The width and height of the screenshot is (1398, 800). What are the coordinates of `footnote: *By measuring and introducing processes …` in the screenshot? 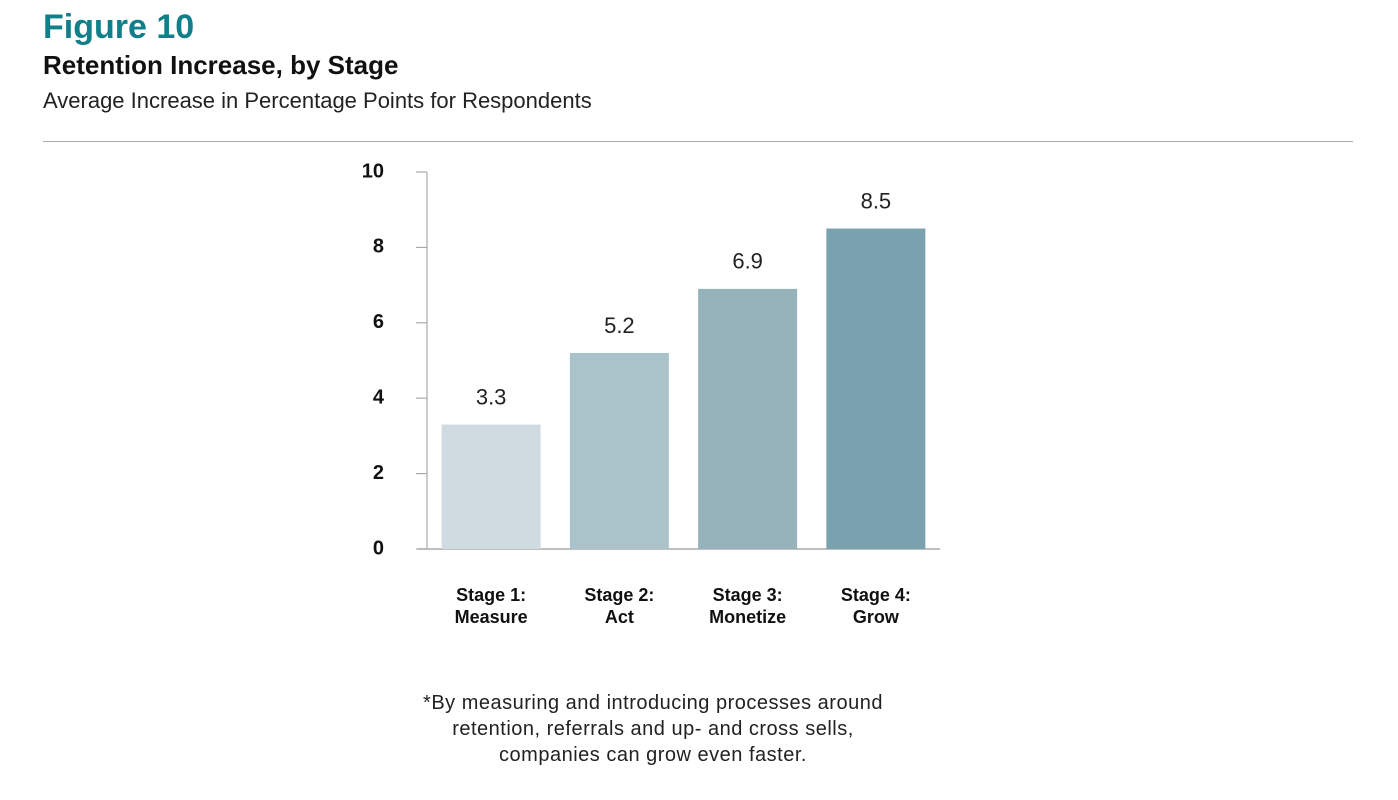 It's located at (653, 729).